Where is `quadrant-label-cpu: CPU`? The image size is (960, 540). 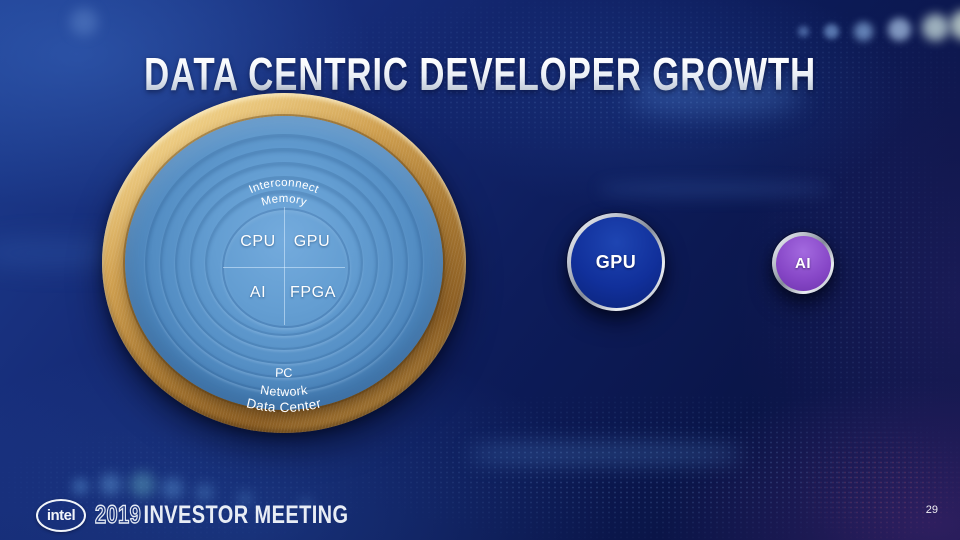 quadrant-label-cpu: CPU is located at coordinates (258, 241).